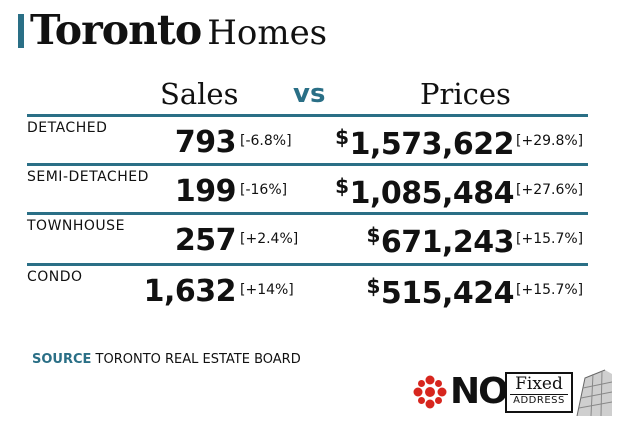 Image resolution: width=620 pixels, height=422 pixels. I want to click on title-accent-bar, so click(21, 31).